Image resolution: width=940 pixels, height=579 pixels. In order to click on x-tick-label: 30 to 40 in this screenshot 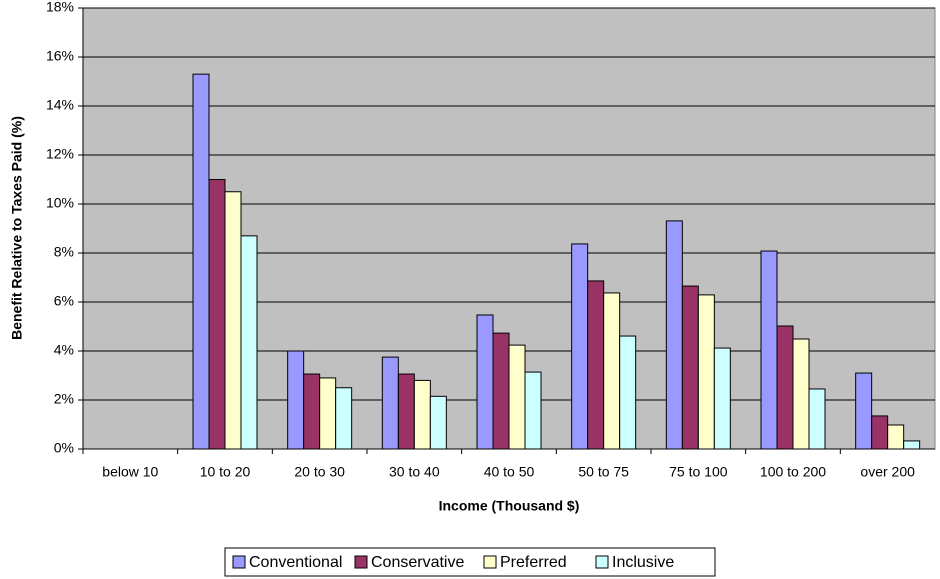, I will do `click(414, 472)`.